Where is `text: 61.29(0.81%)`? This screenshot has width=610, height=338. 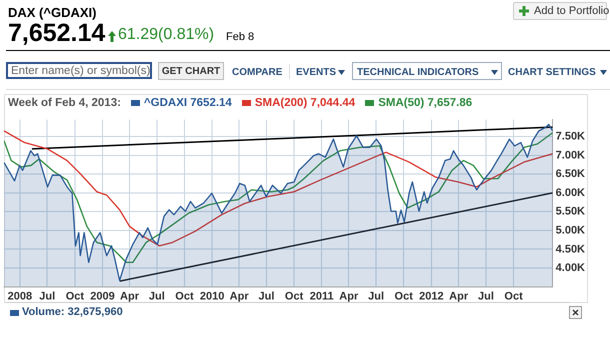
text: 61.29(0.81%) is located at coordinates (166, 35).